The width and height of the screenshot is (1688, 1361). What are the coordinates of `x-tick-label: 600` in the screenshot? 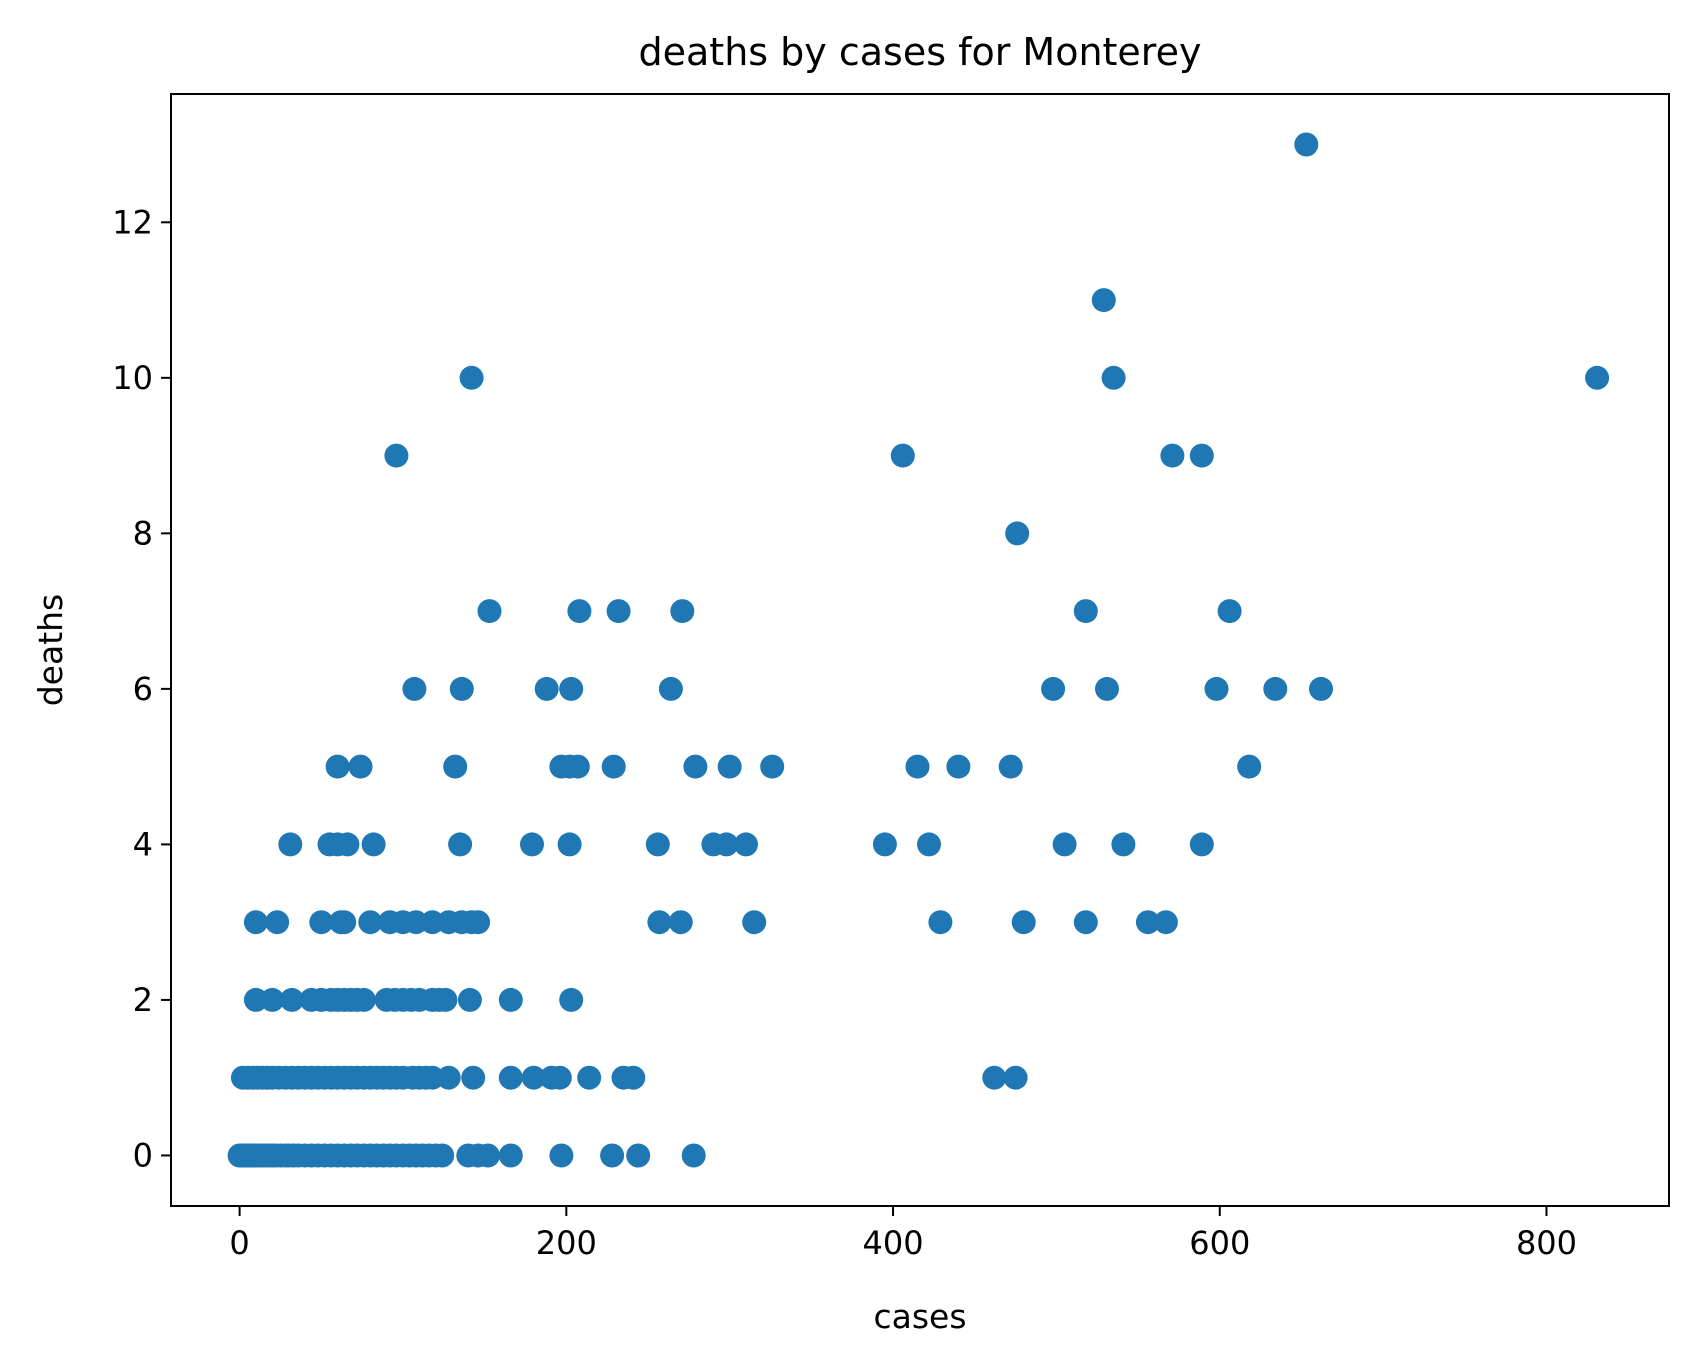 It's located at (1219, 1243).